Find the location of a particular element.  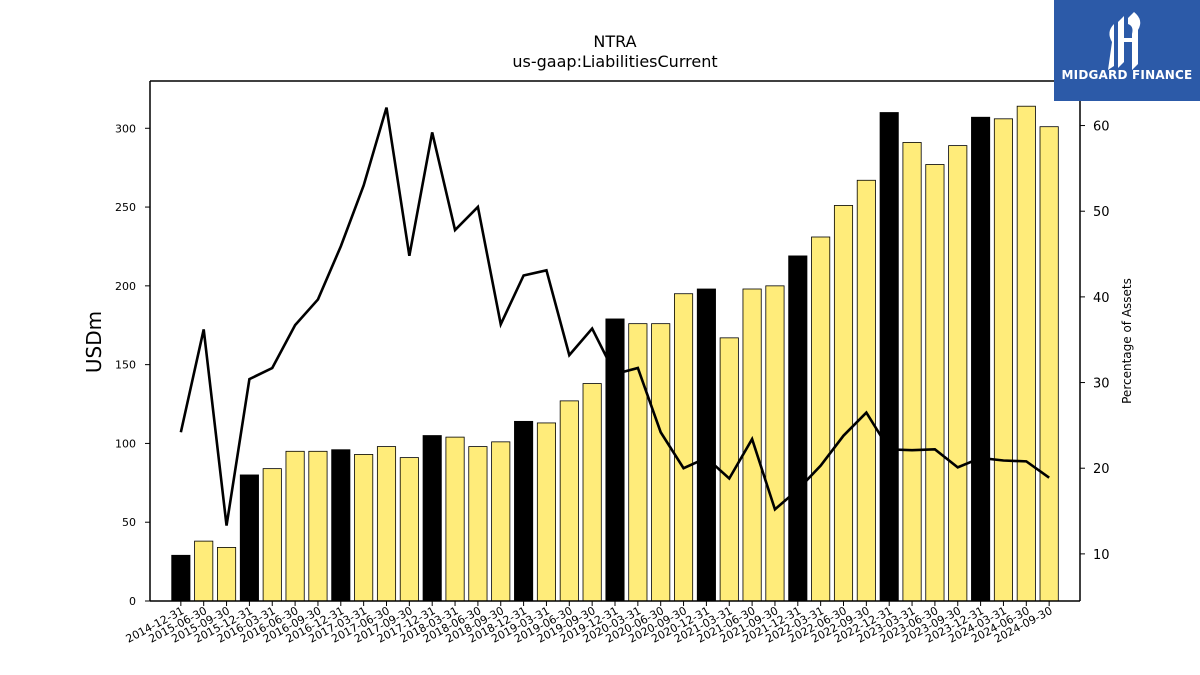

brand-name: MIDGARD FINANCE is located at coordinates (1127, 75).